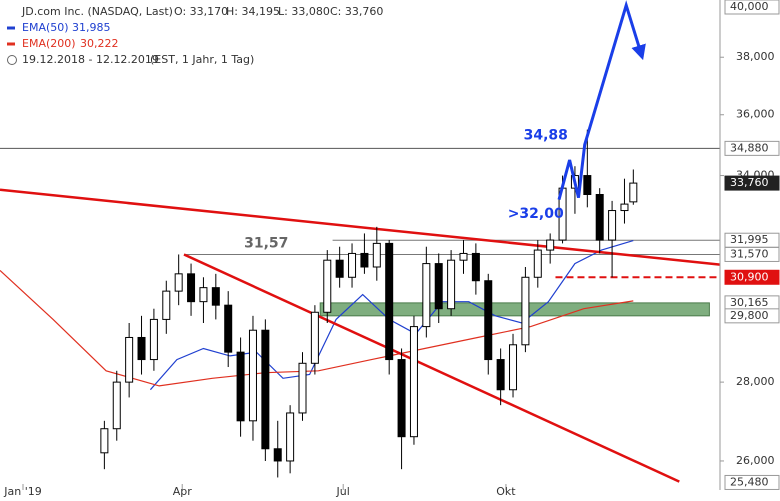  What do you see at coordinates (91, 27) in the screenshot?
I see `legend-value: 31,985` at bounding box center [91, 27].